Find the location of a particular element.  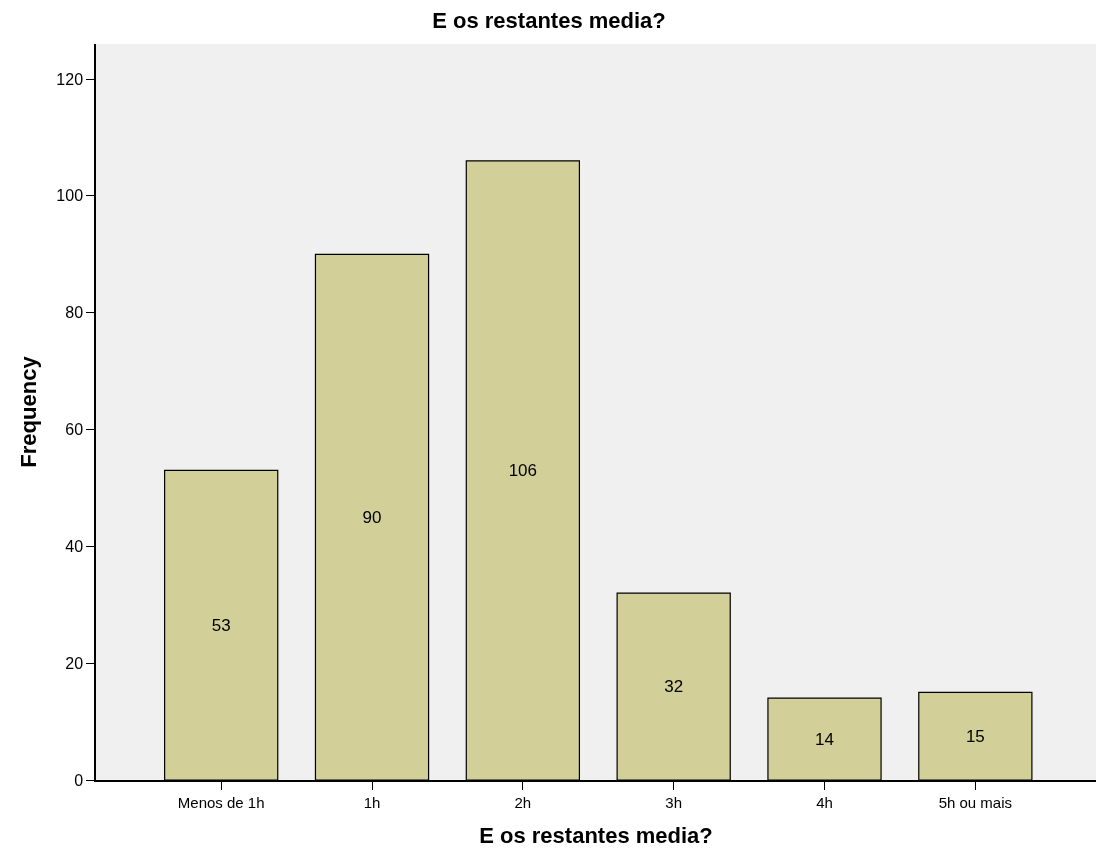

data-label: 15 is located at coordinates (975, 736).